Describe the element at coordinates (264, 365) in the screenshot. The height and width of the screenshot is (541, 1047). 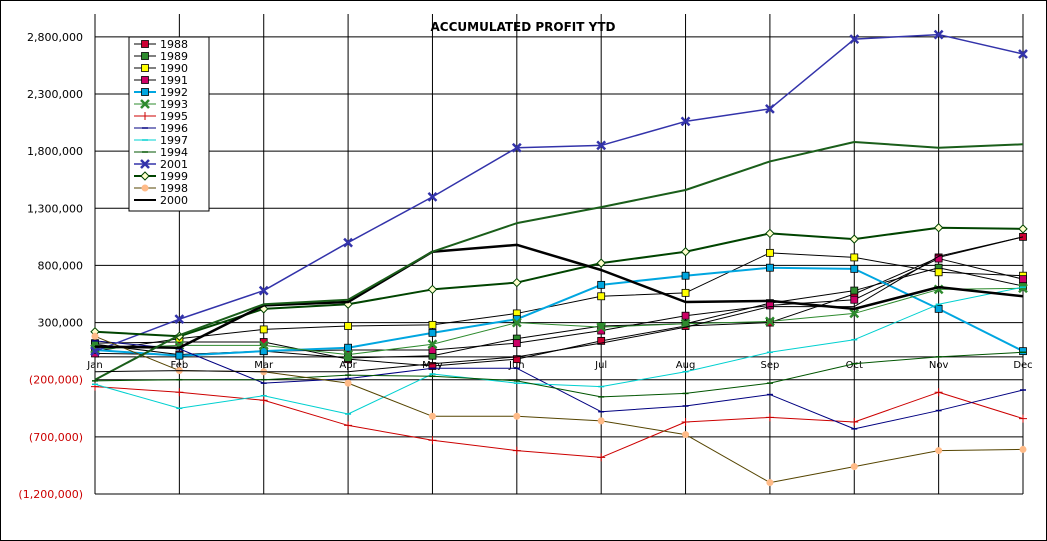
I see `x-tick-label: Mar` at that location.